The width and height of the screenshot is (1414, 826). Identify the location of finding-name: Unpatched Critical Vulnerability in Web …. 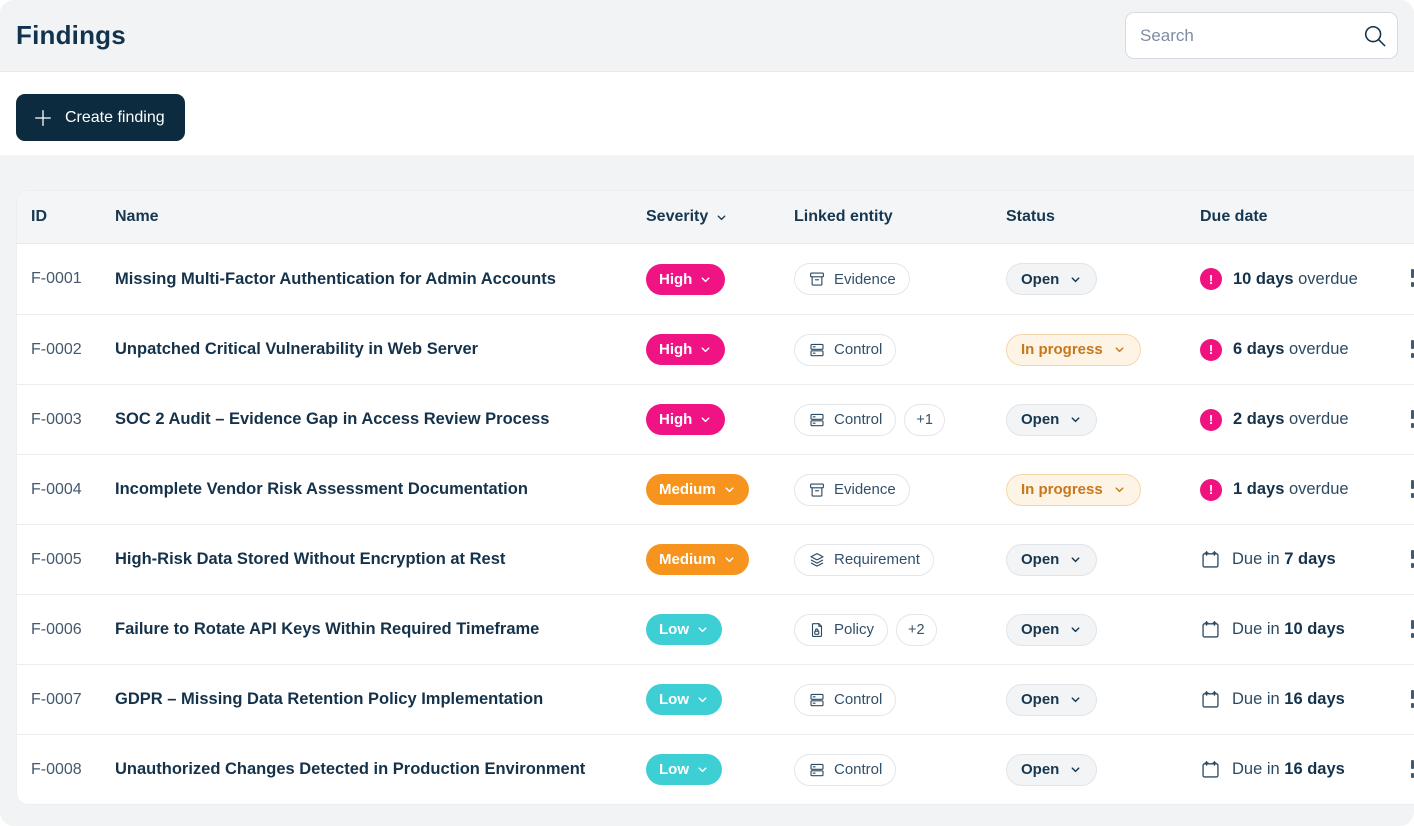
(297, 349).